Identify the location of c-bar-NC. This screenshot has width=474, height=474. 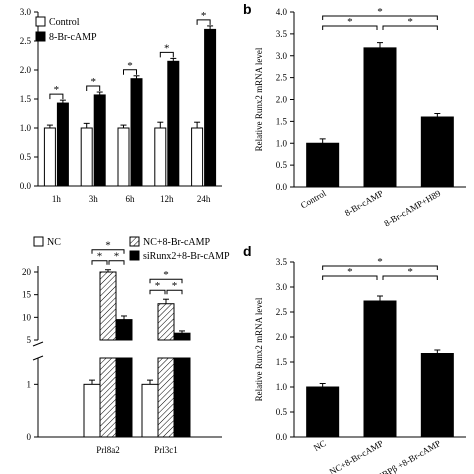
(92, 410).